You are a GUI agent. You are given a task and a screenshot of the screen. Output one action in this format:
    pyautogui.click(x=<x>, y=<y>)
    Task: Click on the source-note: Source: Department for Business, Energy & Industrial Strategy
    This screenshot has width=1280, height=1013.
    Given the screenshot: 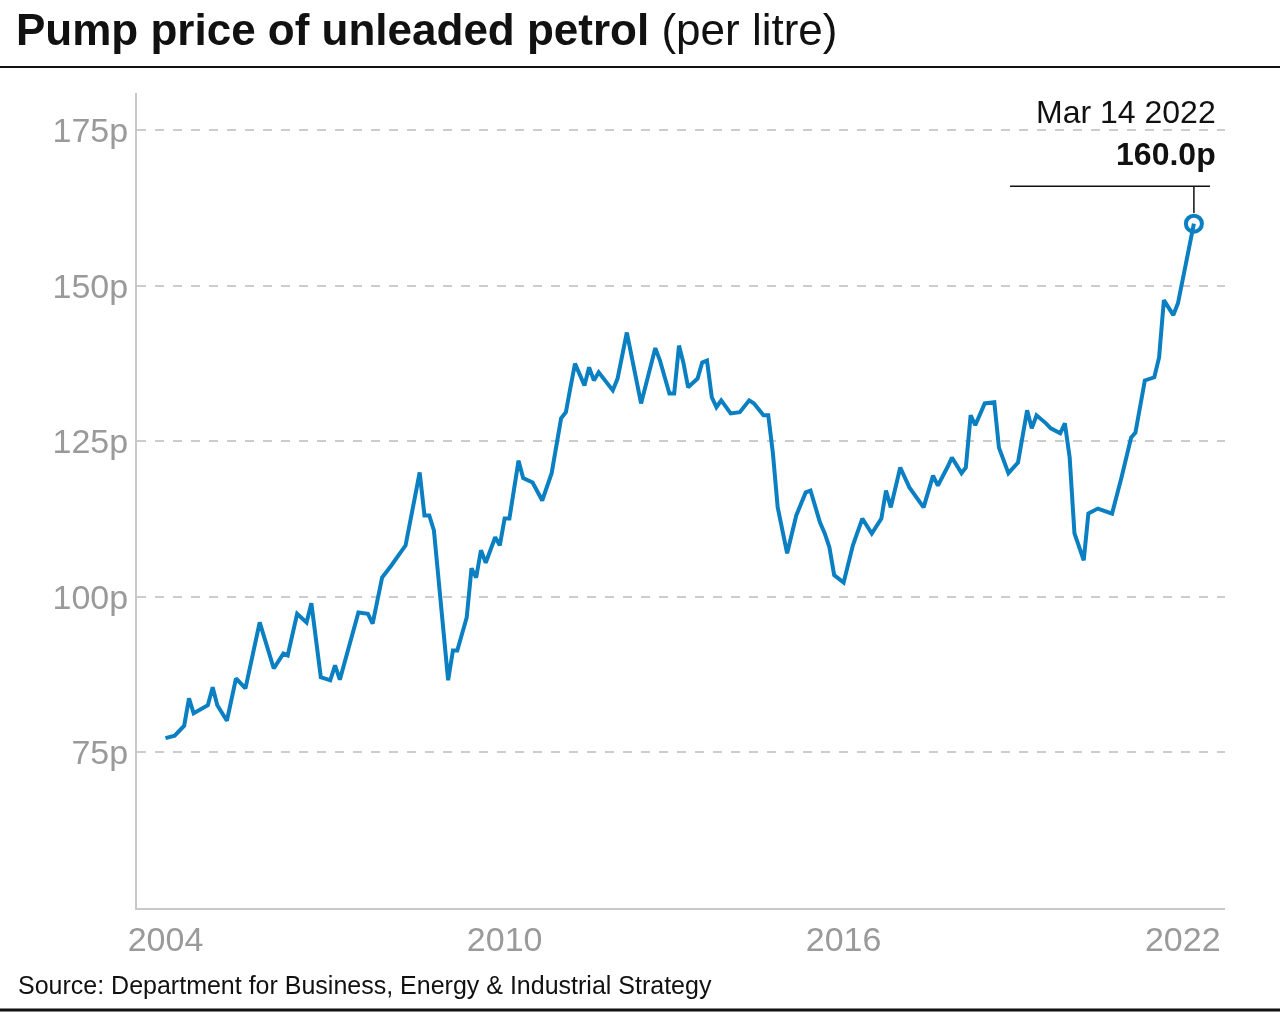 What is the action you would take?
    pyautogui.click(x=365, y=985)
    